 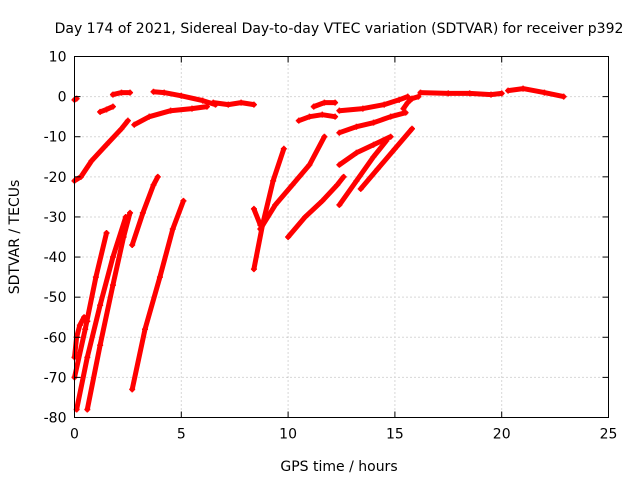 I want to click on y-tick-label: 0, so click(x=62, y=98).